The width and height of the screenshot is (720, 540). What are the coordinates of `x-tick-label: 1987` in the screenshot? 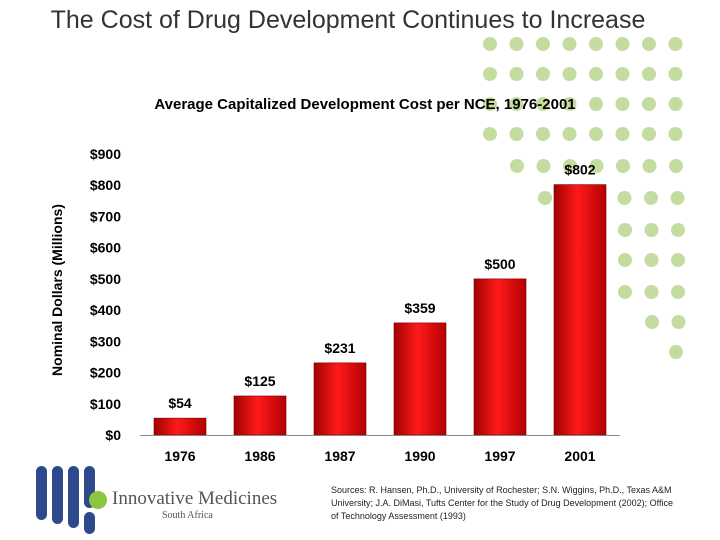 It's located at (339, 456).